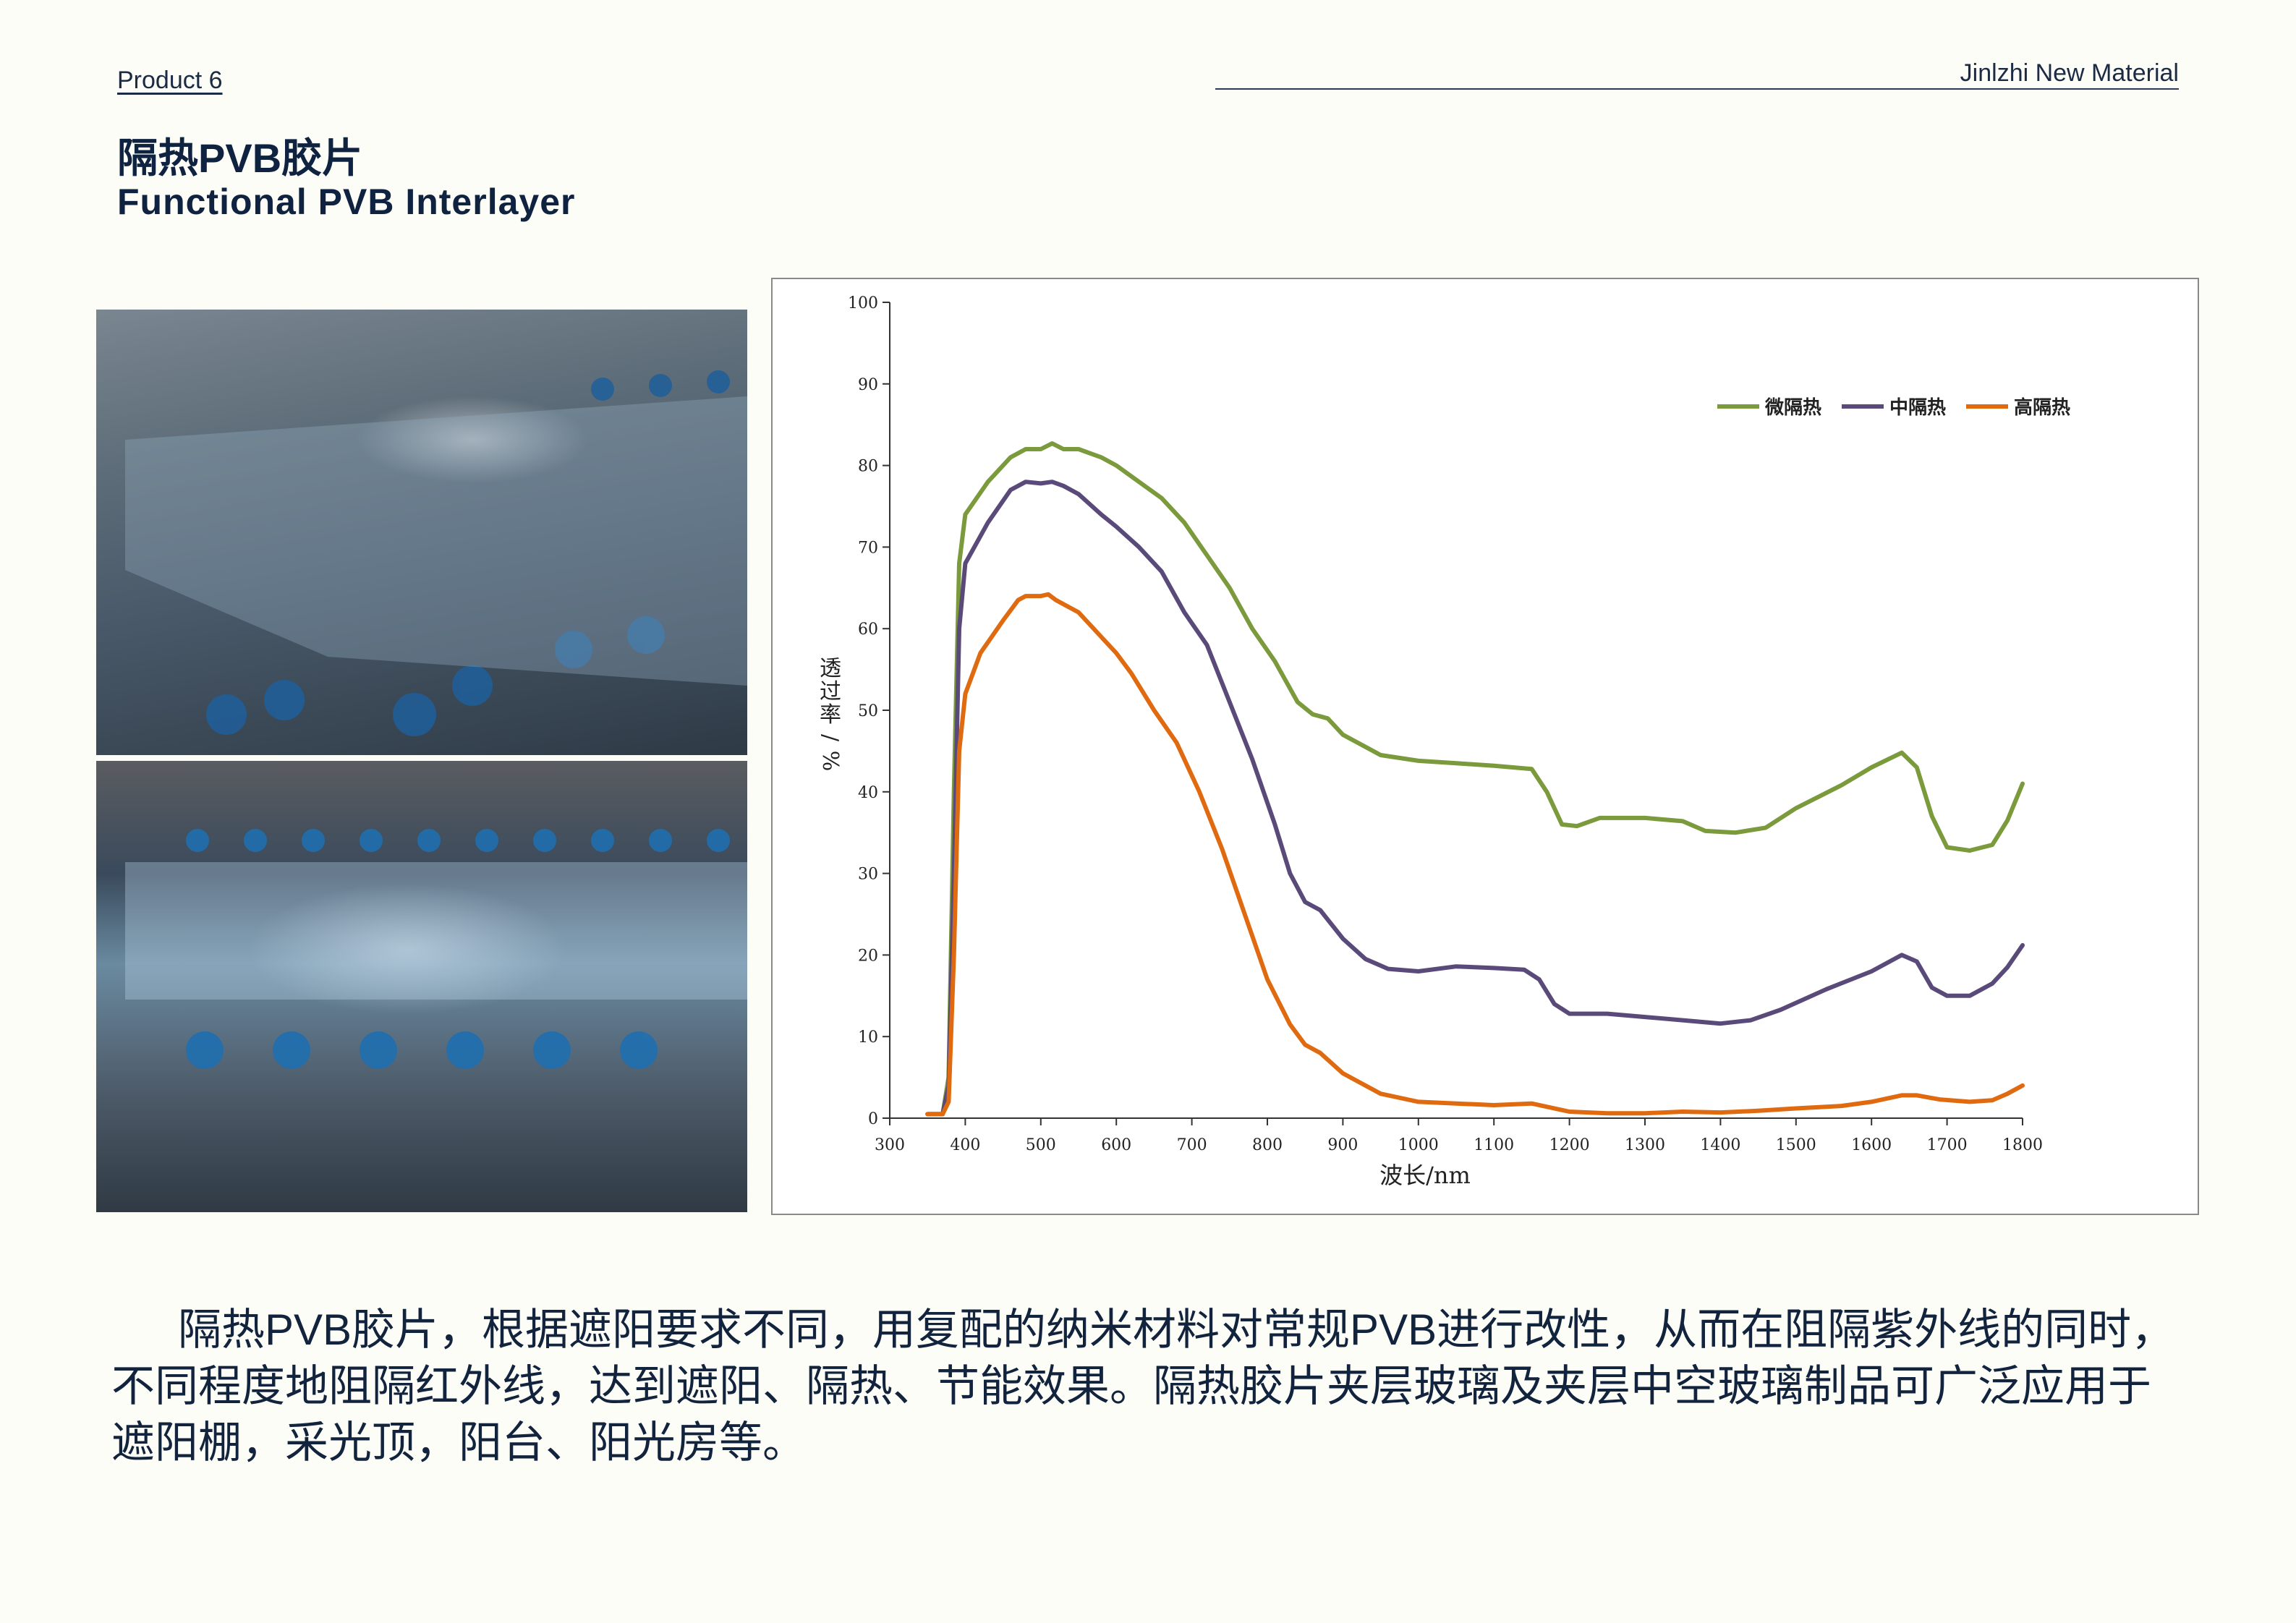 This screenshot has width=2296, height=1623. What do you see at coordinates (1792, 407) in the screenshot?
I see `legend-label-0: 微隔热` at bounding box center [1792, 407].